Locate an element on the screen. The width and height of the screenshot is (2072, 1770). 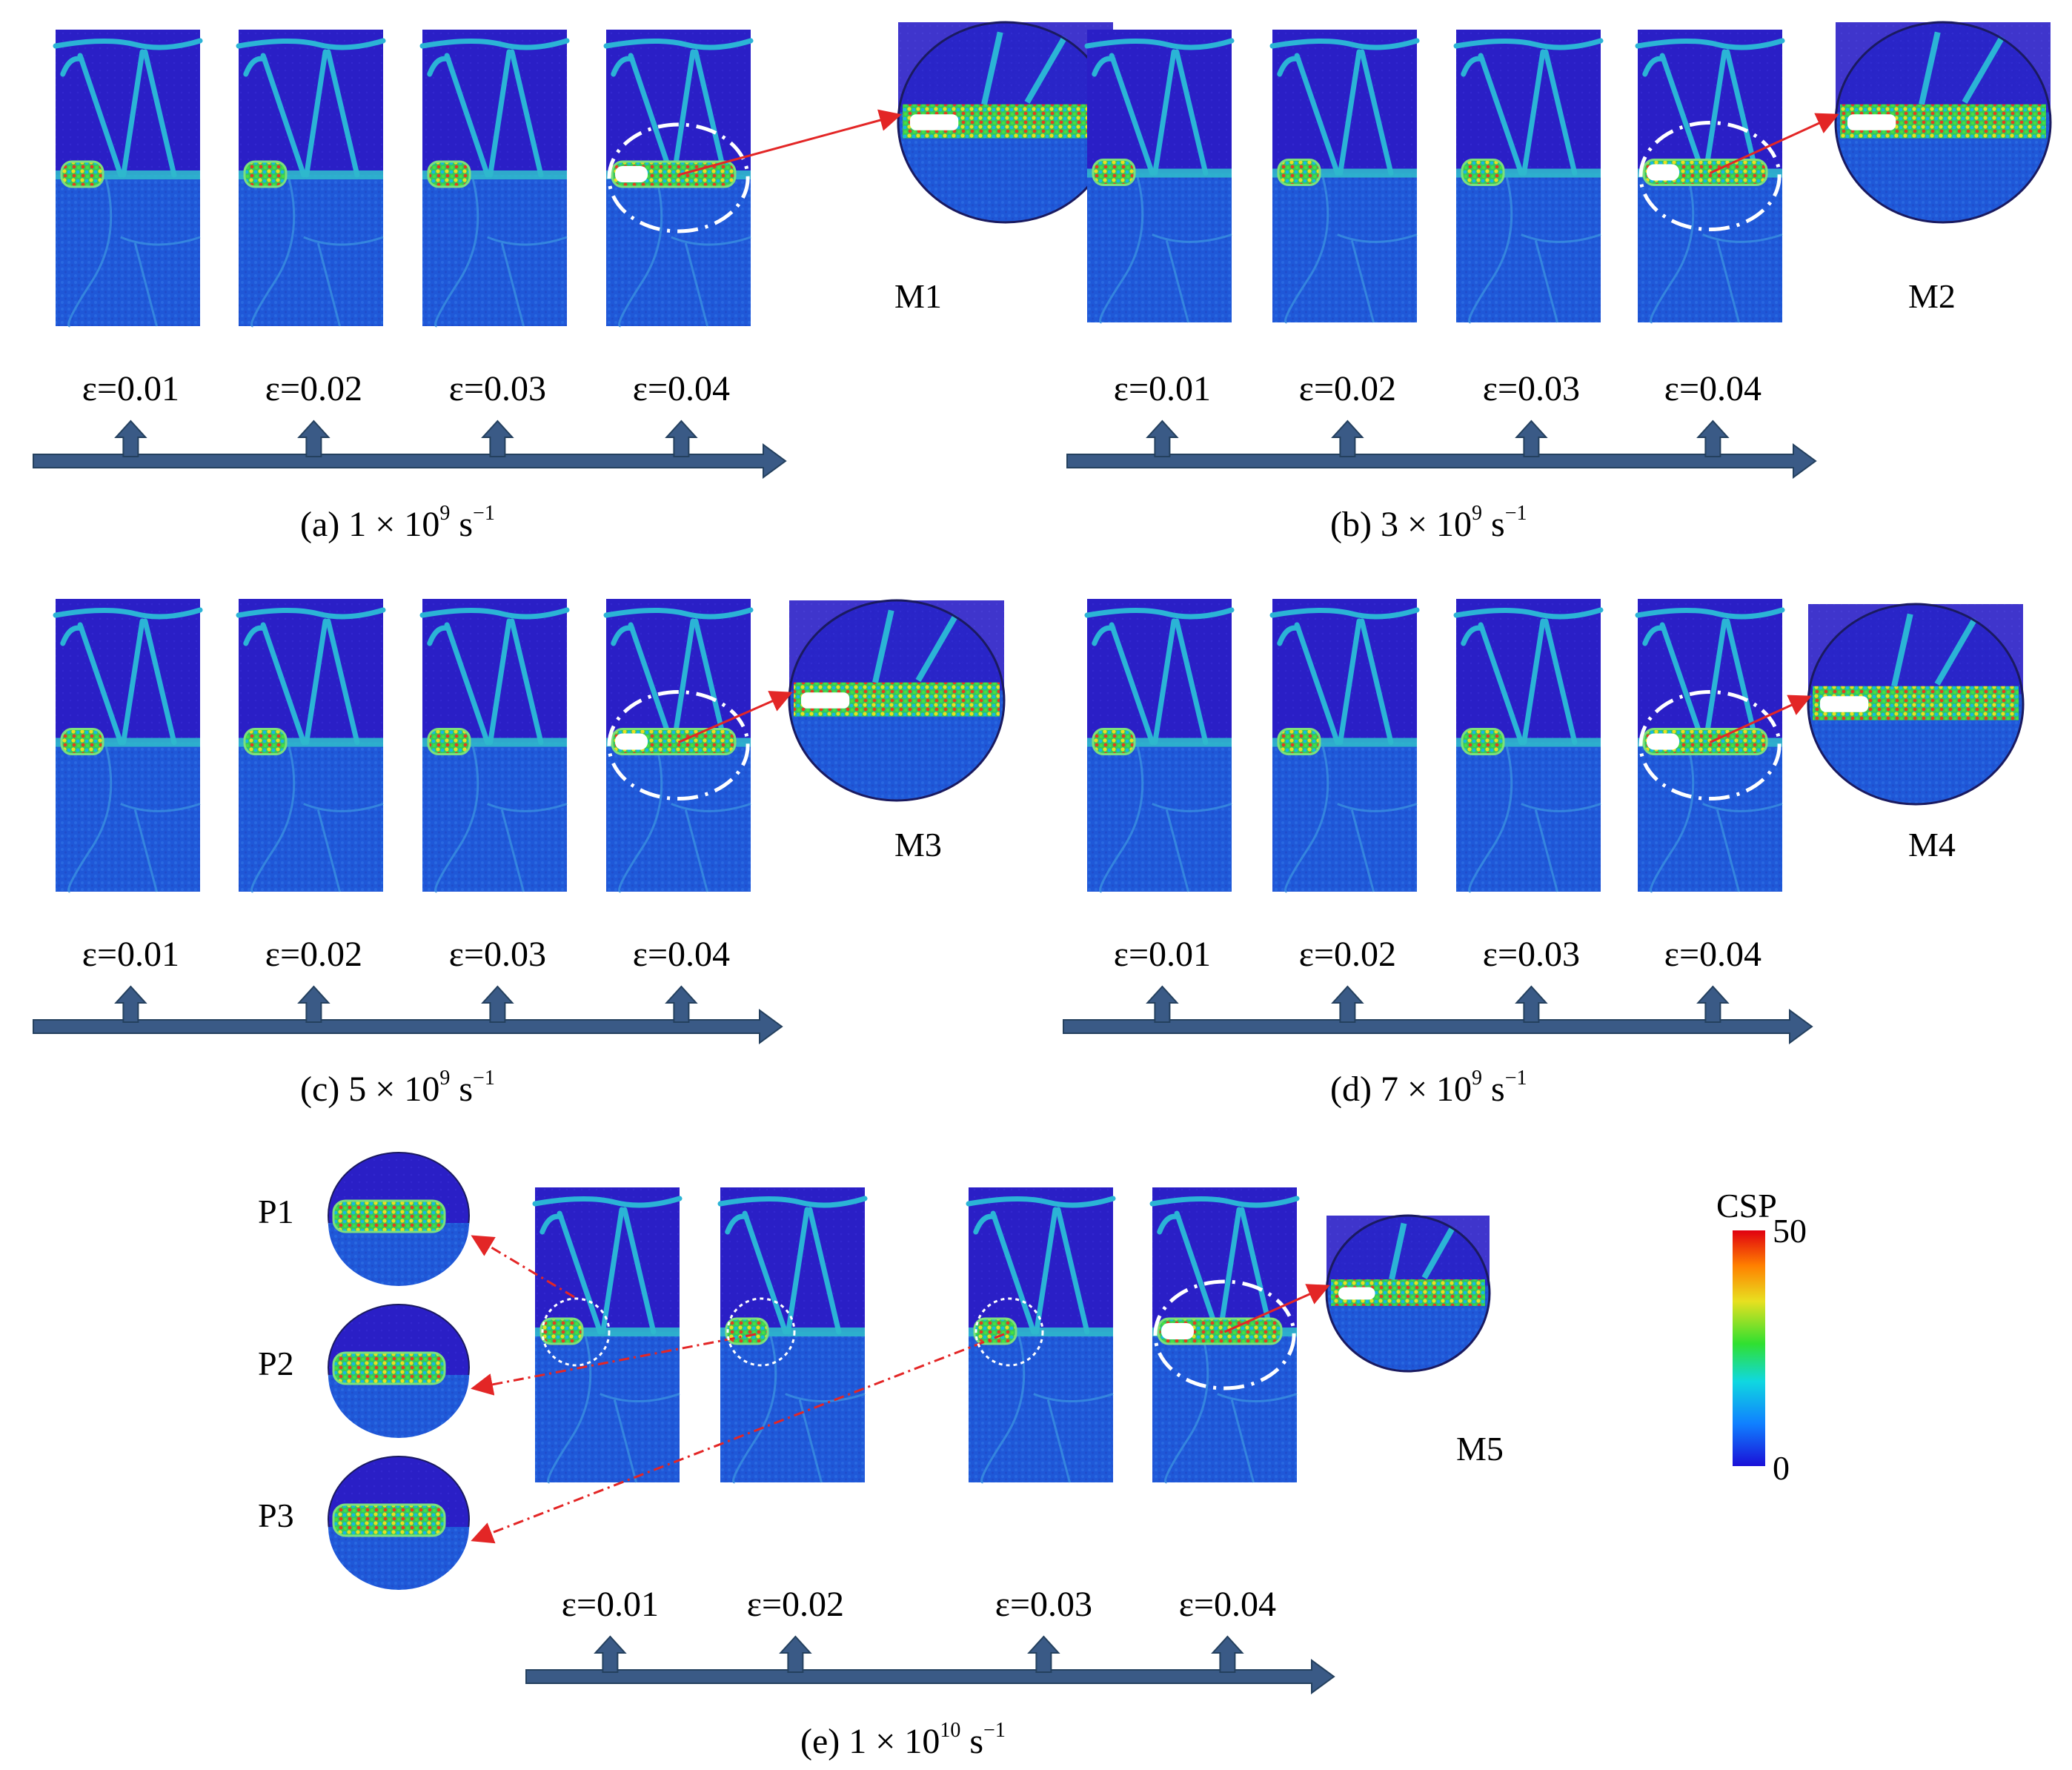
strain-label: ε=0.03 is located at coordinates (1043, 1605).